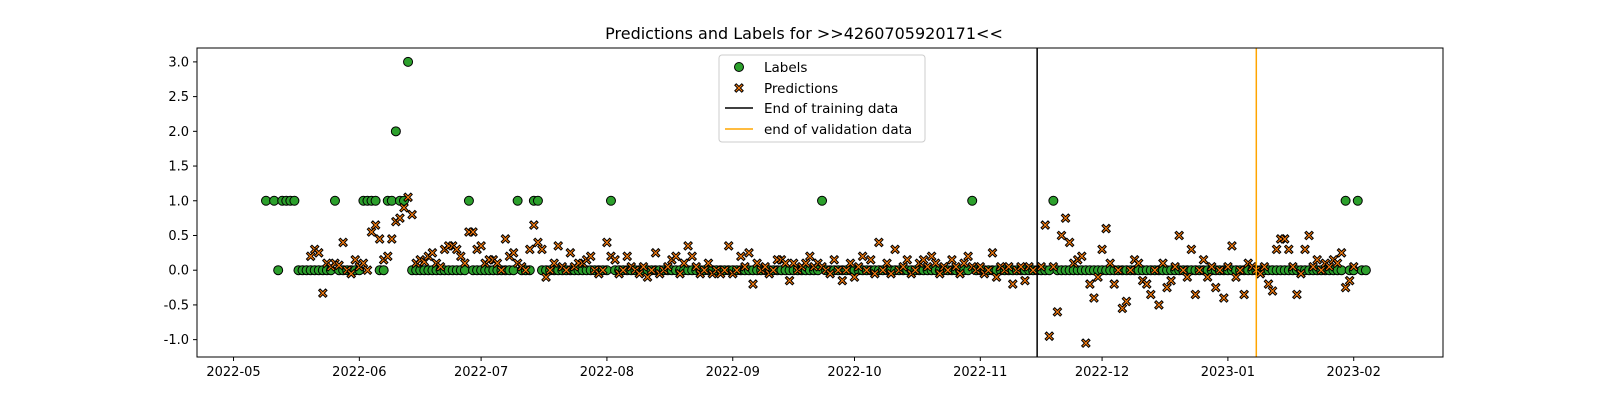  I want to click on x-tick-label: 2023-02, so click(1354, 372).